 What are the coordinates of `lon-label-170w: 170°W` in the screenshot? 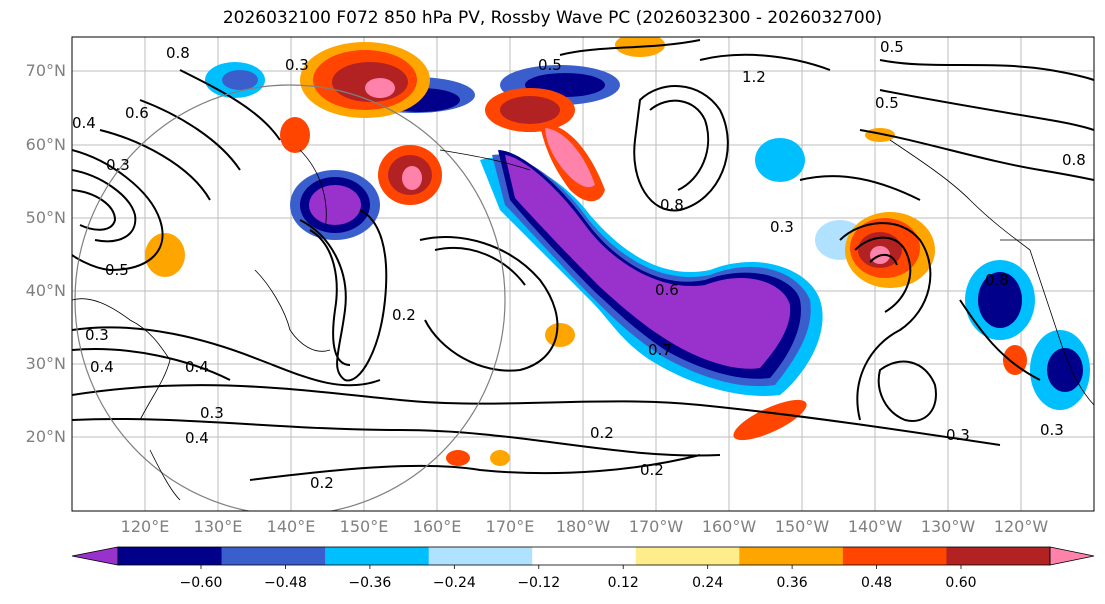 It's located at (656, 526).